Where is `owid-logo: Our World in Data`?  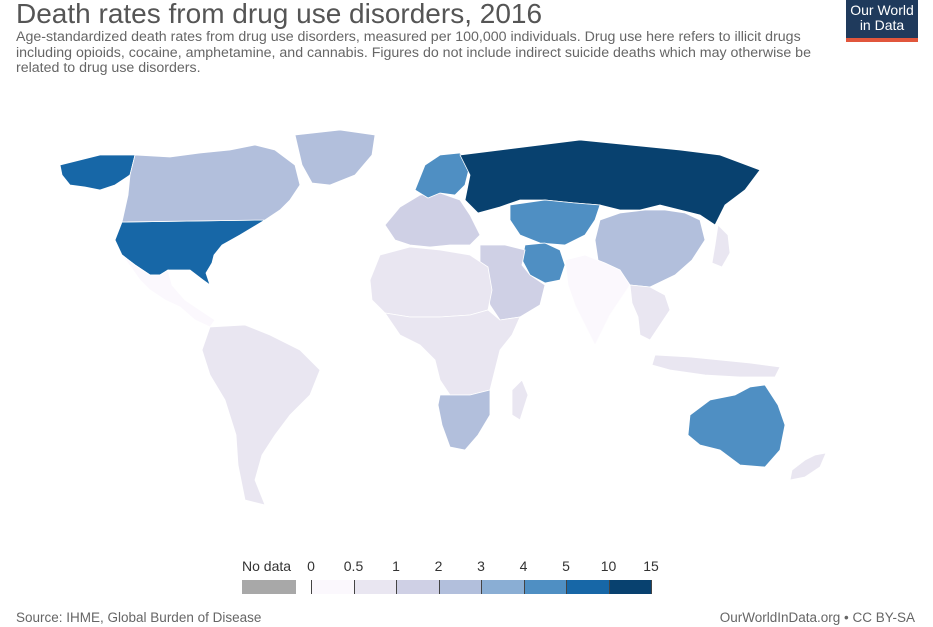
owid-logo: Our World in Data is located at coordinates (882, 21).